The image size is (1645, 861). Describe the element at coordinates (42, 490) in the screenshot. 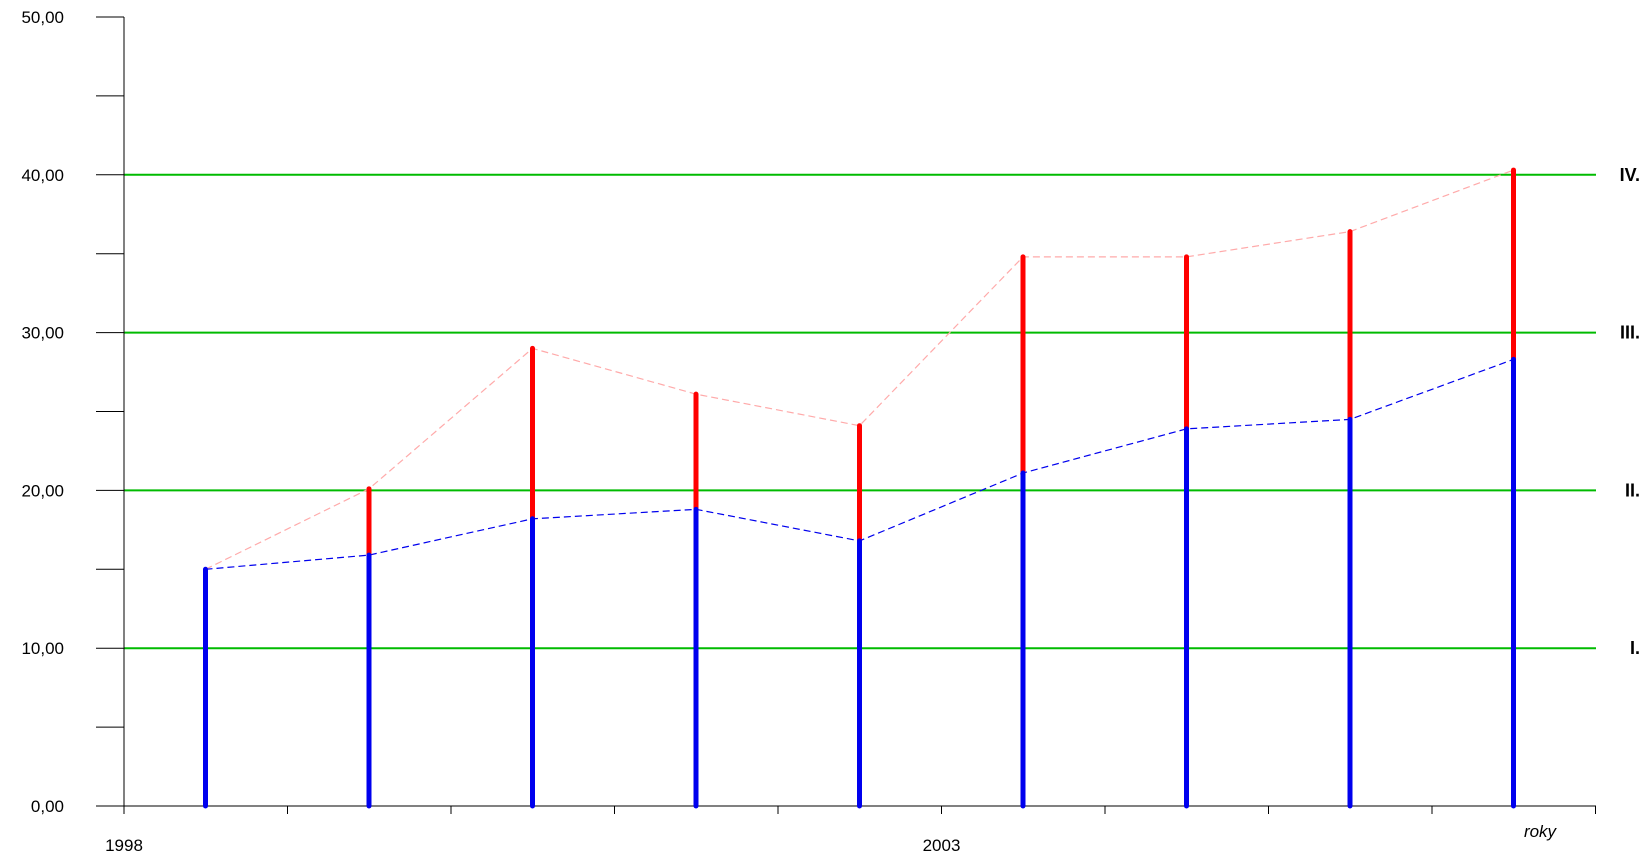

I see `y-tick-label: 20,00` at that location.